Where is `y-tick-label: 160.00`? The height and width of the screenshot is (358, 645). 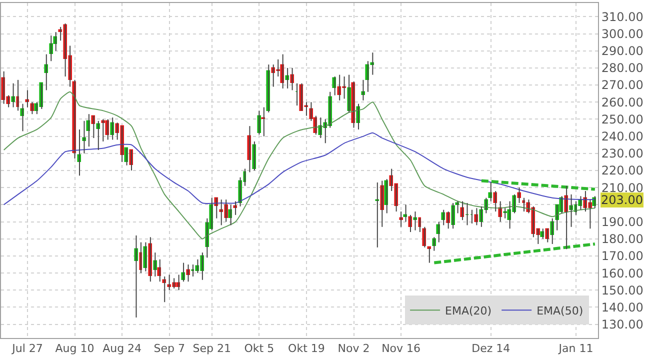
y-tick-label: 160.00 is located at coordinates (622, 273).